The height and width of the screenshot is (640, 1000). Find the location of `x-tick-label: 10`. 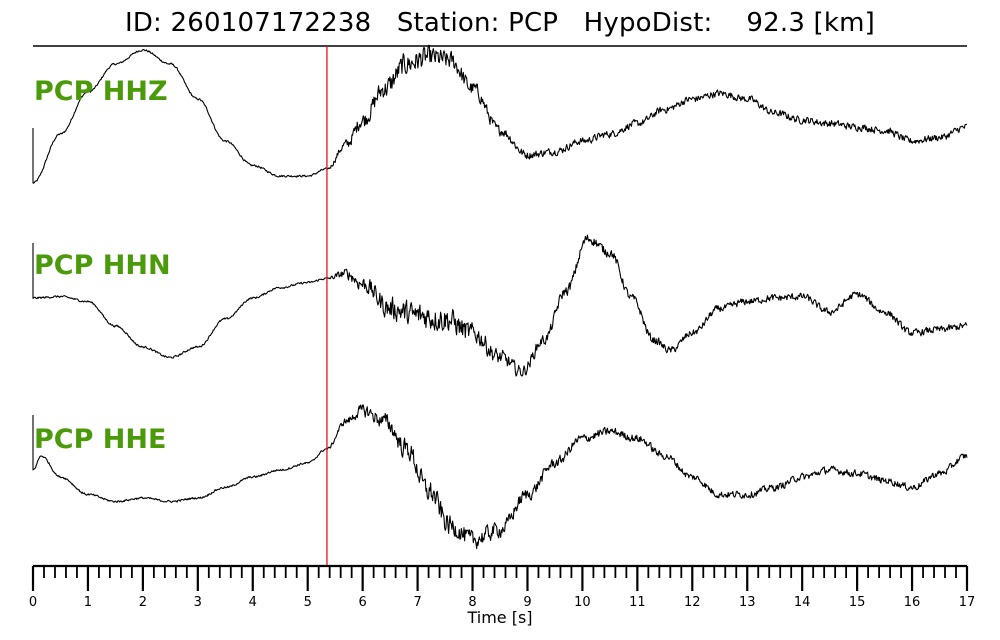

x-tick-label: 10 is located at coordinates (582, 602).